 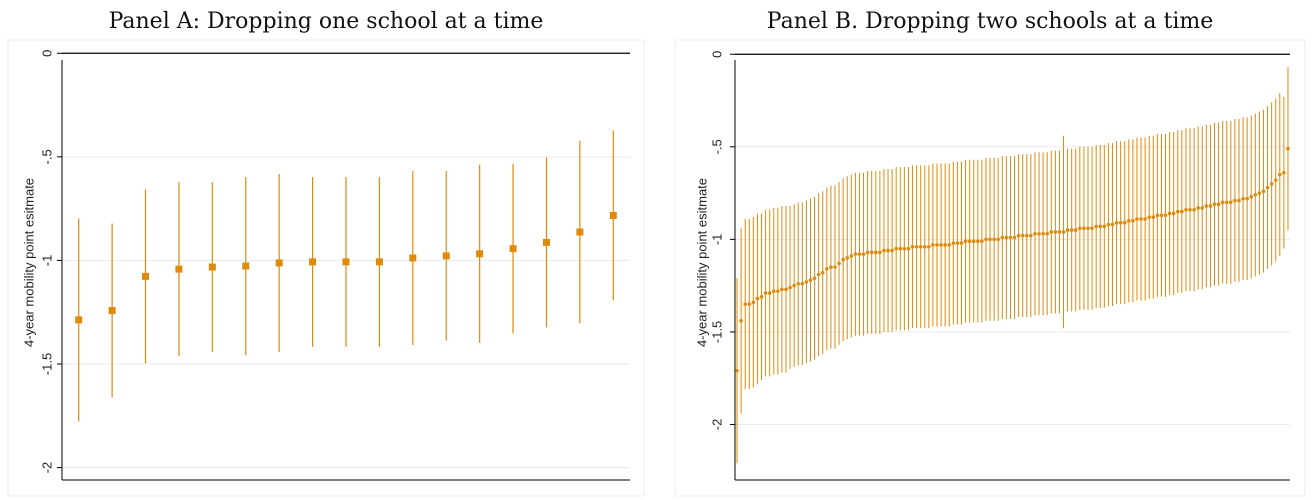 I want to click on y-axis-label: 4-year mobility point esitmate, so click(x=701, y=262).